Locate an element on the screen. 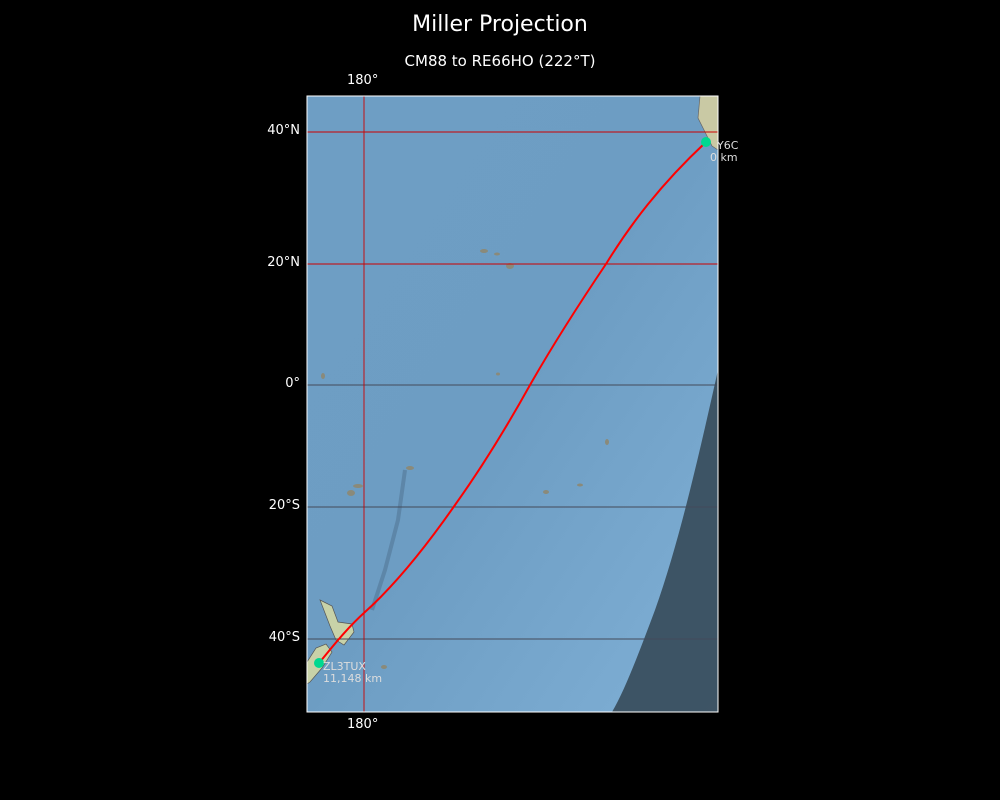  start-station-label: Y6C 0 km is located at coordinates (724, 151).